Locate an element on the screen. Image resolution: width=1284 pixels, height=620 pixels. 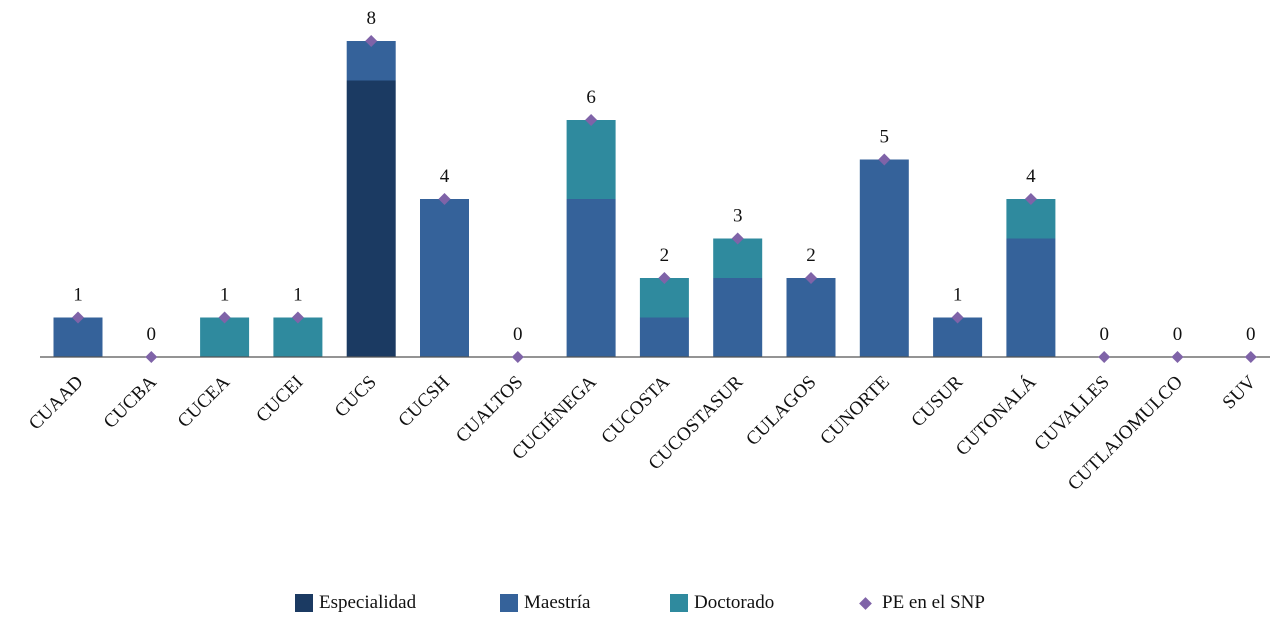
bar-doctorado-cucei is located at coordinates (298, 337).